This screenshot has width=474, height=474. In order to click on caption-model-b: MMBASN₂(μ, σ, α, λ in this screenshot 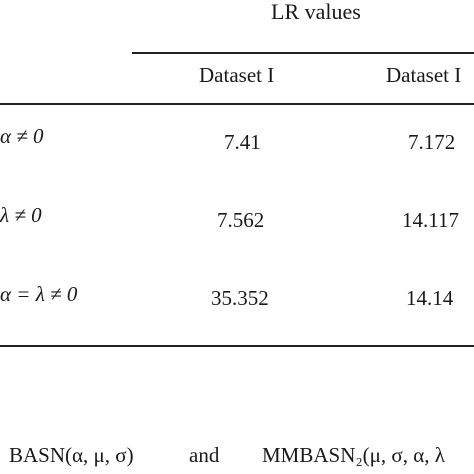, I will do `click(353, 455)`.